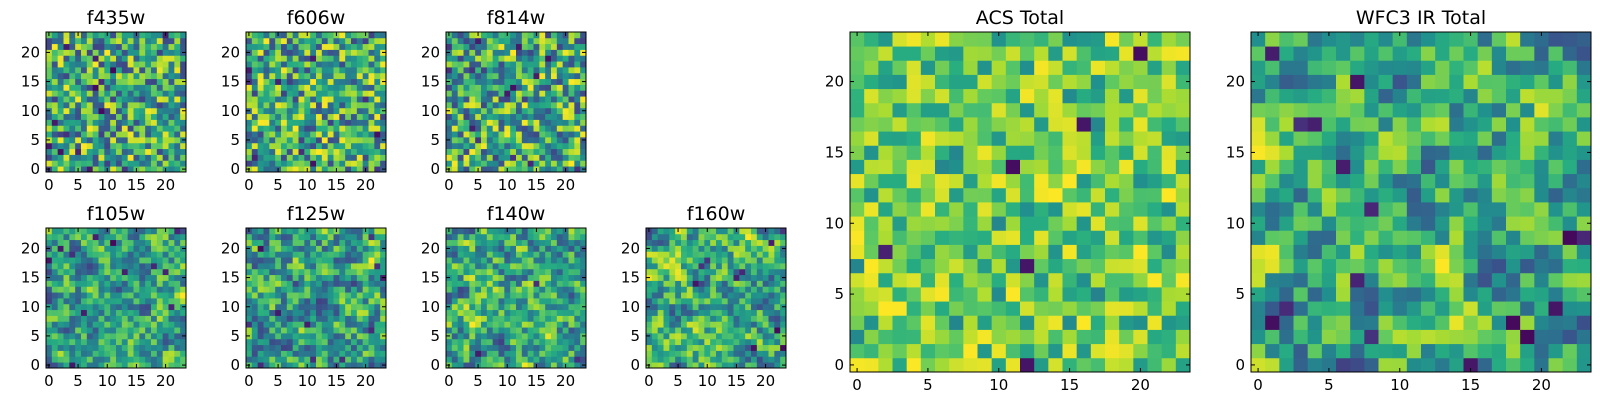 The height and width of the screenshot is (400, 1600). Describe the element at coordinates (49, 381) in the screenshot. I see `x-tick-label: 0` at that location.